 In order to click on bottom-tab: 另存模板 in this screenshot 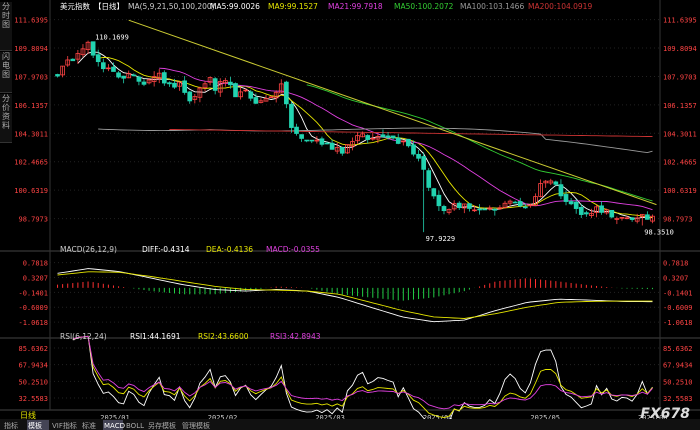, I will do `click(162, 425)`.